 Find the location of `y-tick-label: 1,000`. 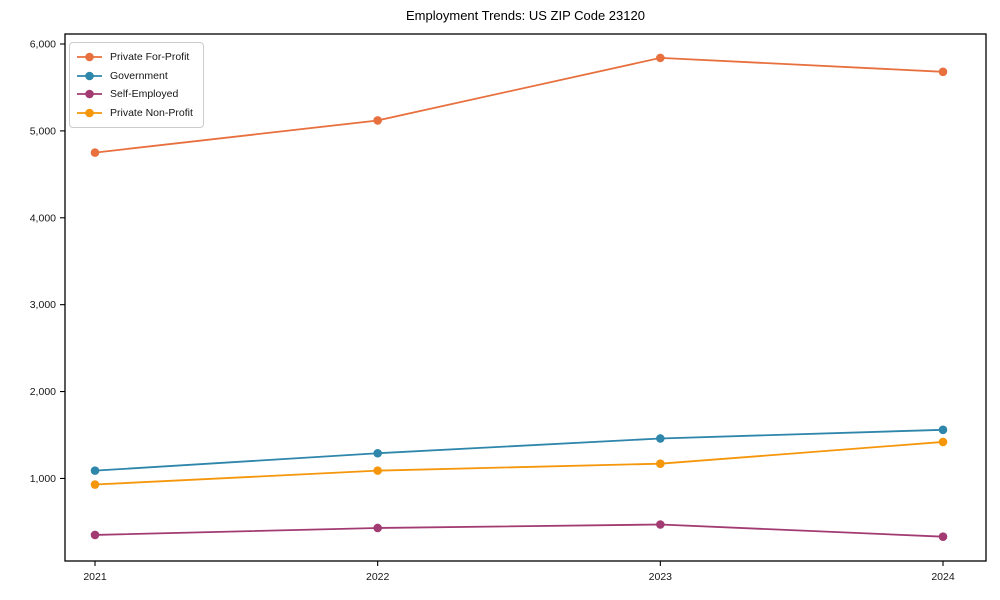

y-tick-label: 1,000 is located at coordinates (43, 479).